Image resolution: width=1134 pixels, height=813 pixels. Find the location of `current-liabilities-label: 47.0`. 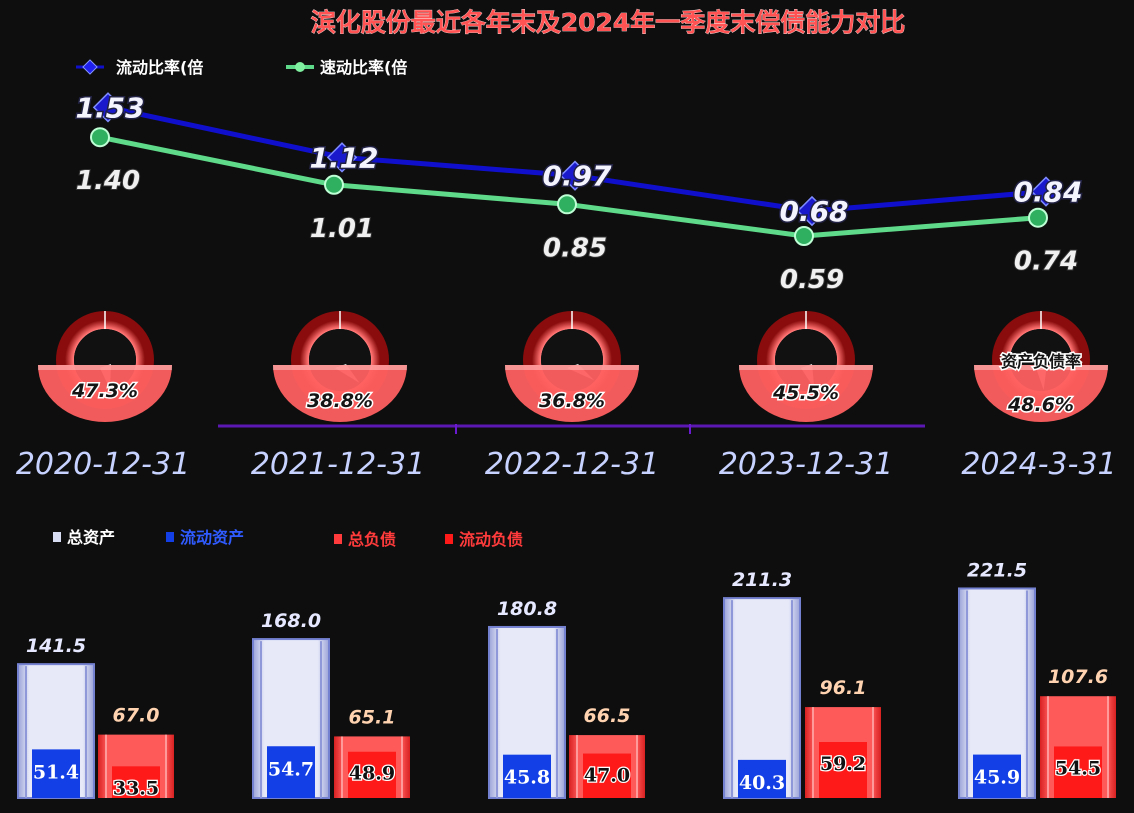

current-liabilities-label: 47.0 is located at coordinates (607, 776).